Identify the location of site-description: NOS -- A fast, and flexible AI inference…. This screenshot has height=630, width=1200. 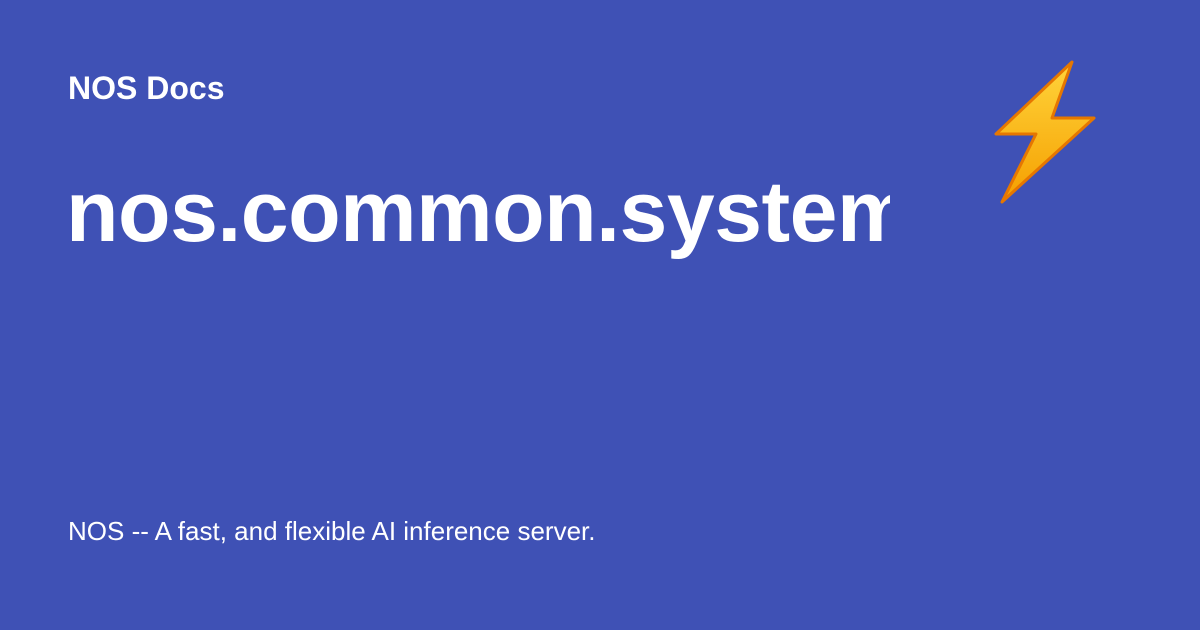
(332, 531).